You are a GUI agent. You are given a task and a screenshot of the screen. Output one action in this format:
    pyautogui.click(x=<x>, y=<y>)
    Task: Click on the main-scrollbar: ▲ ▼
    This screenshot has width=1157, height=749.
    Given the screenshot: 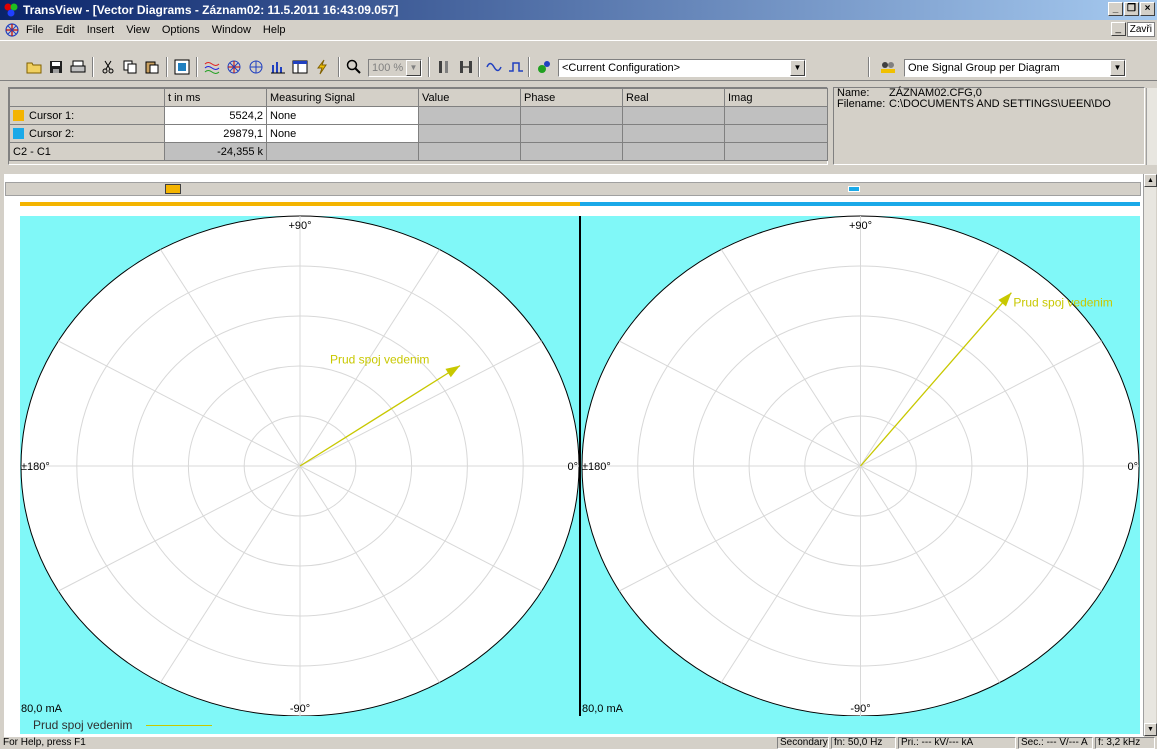 What is the action you would take?
    pyautogui.click(x=1150, y=455)
    